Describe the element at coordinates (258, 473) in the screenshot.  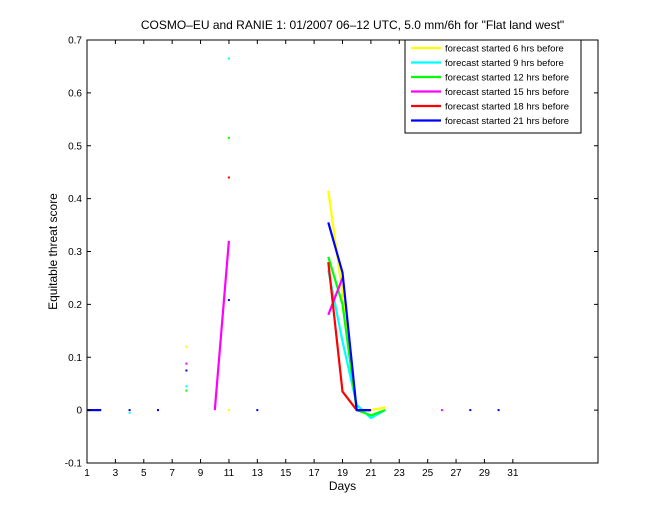
I see `x-tick-label: 13` at that location.